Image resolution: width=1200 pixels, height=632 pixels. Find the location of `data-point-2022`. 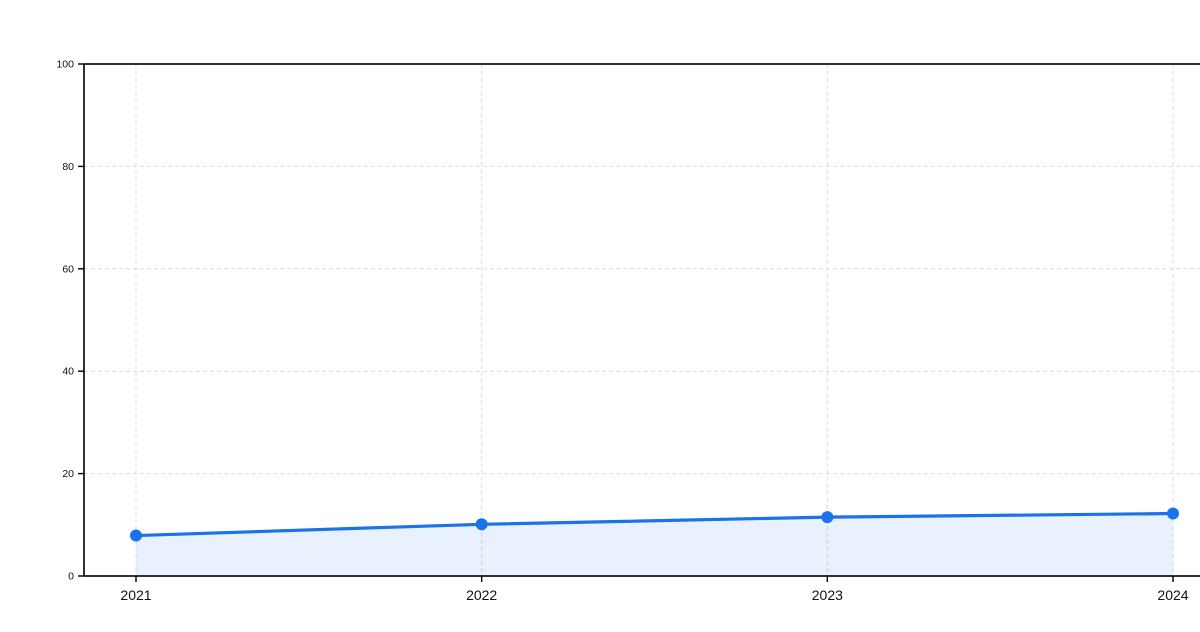

data-point-2022 is located at coordinates (481, 524).